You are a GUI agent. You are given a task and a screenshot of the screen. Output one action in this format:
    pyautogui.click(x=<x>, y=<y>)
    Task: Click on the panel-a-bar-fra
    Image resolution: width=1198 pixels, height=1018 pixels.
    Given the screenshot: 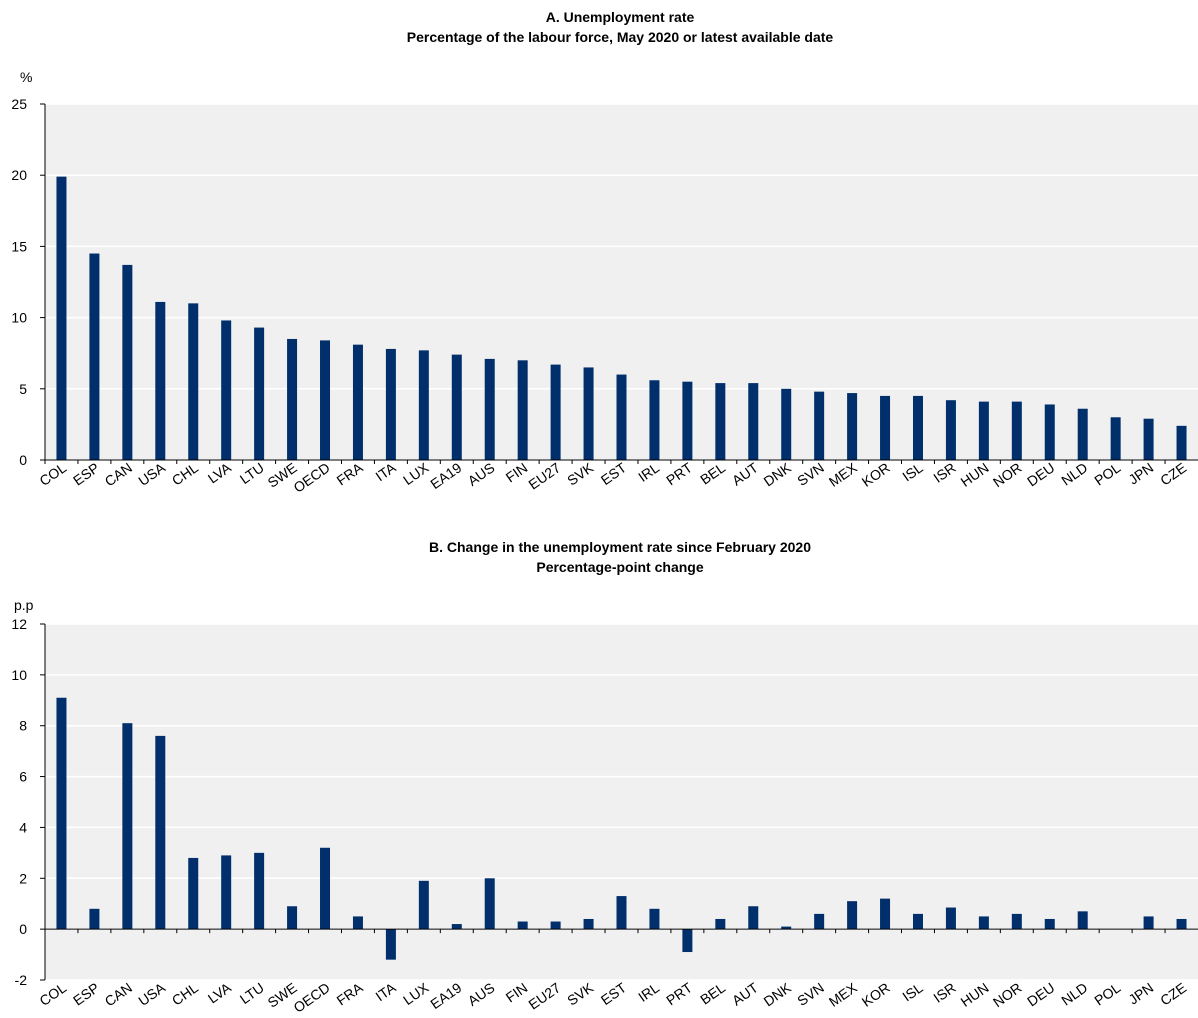 What is the action you would take?
    pyautogui.click(x=357, y=402)
    